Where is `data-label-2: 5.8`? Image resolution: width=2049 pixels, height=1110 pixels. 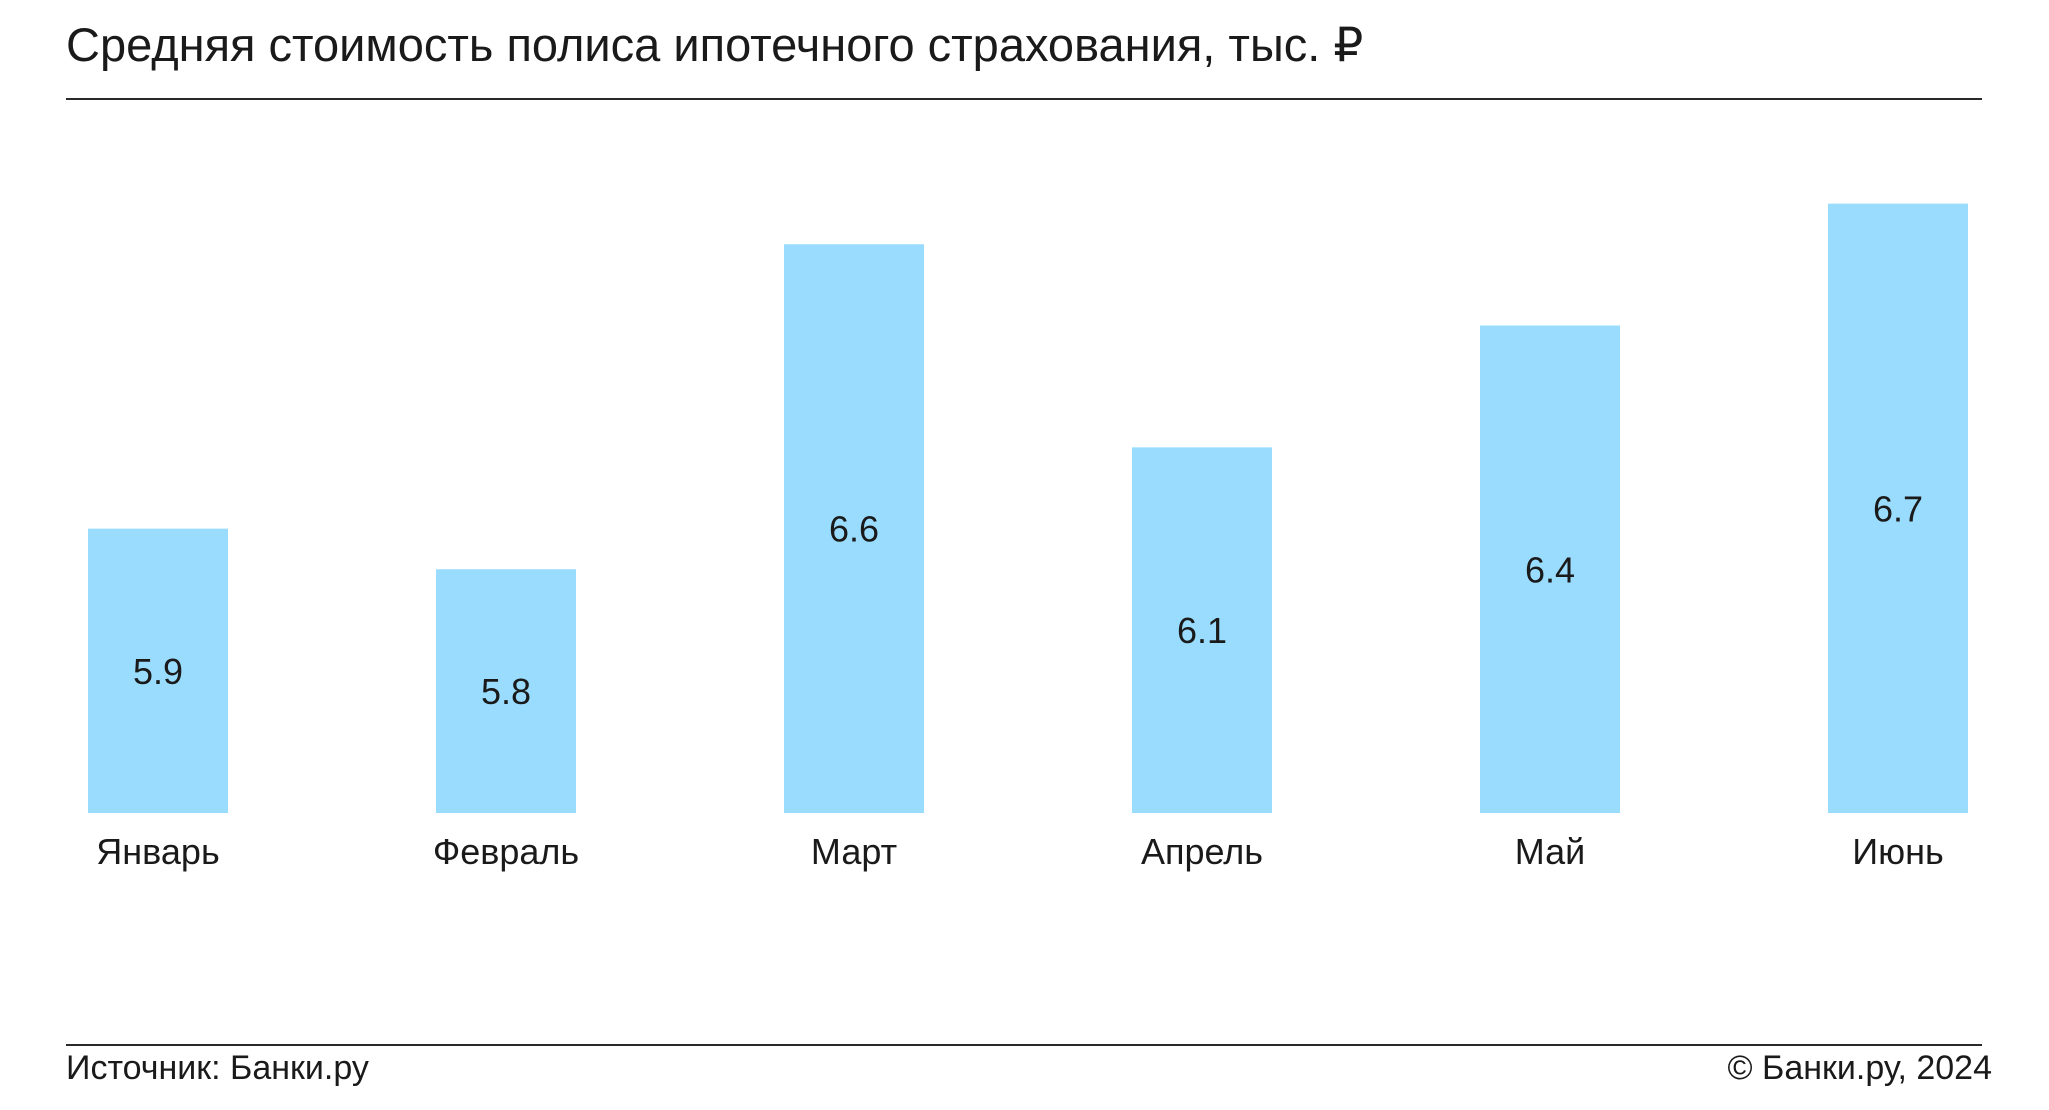 data-label-2: 5.8 is located at coordinates (506, 691).